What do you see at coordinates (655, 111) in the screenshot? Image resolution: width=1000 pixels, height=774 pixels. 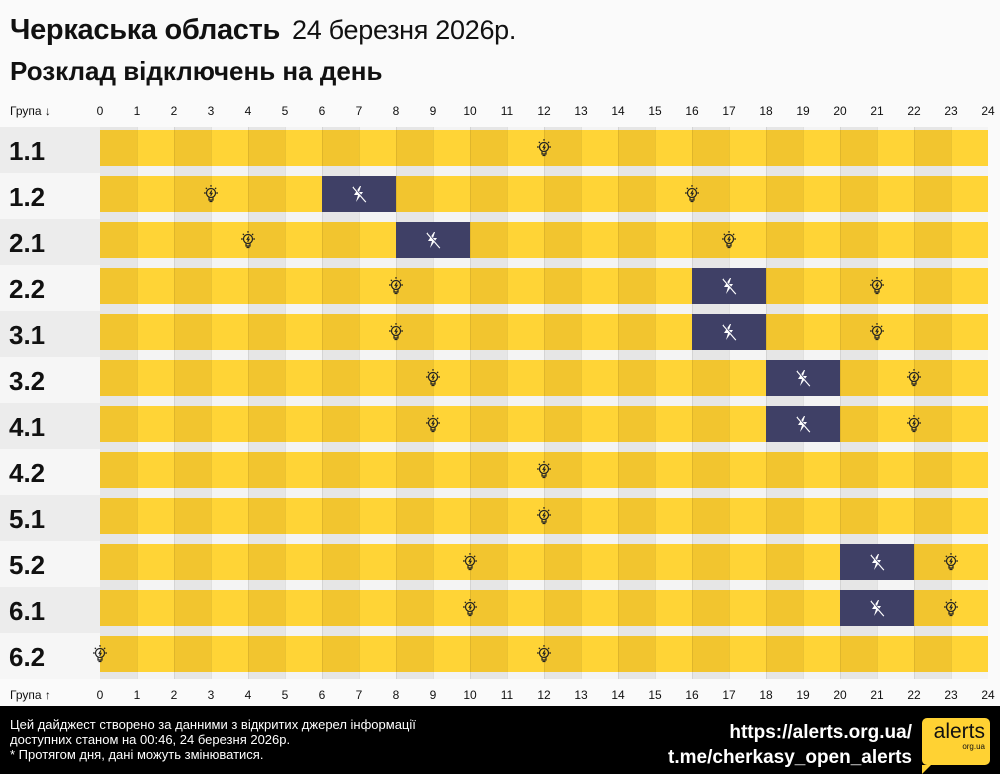 I see `hour-tick: 15` at bounding box center [655, 111].